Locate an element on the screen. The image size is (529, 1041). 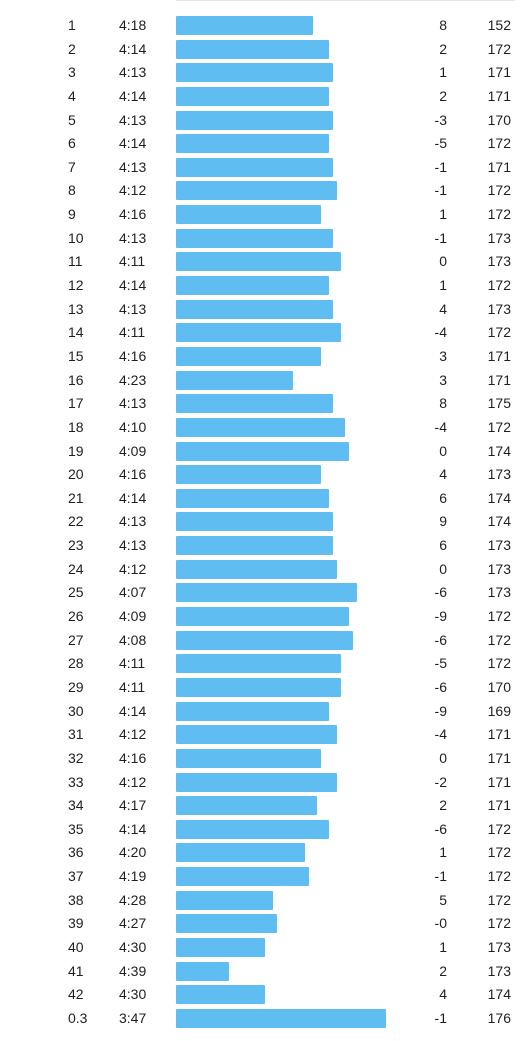
split-row: 34 4:17 2 171 is located at coordinates (264, 806).